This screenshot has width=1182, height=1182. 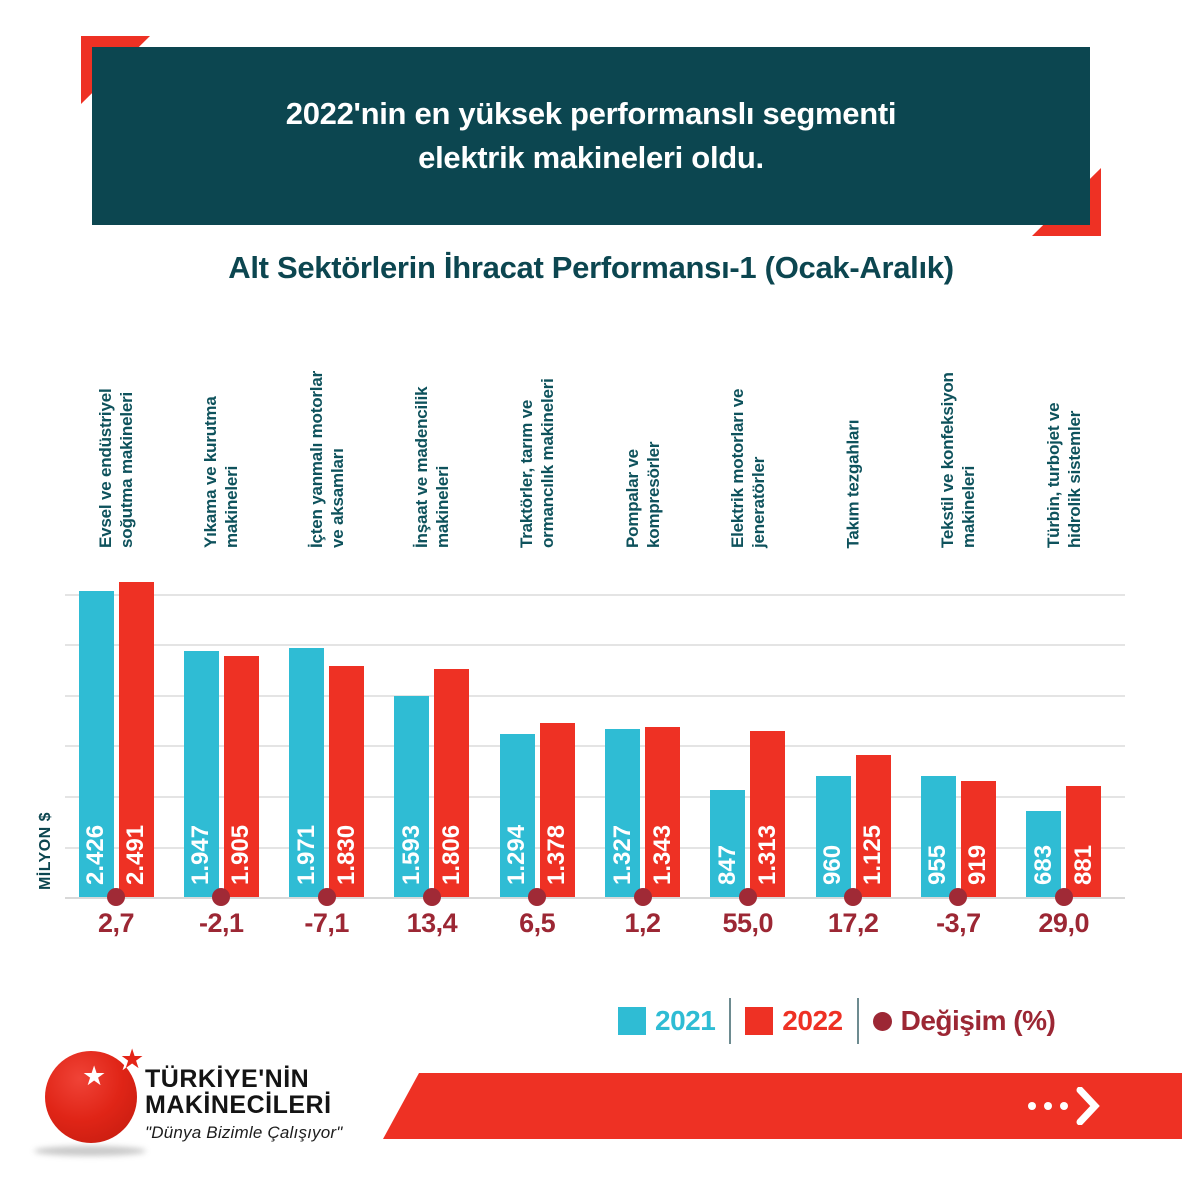 I want to click on logo-shadow, so click(x=90, y=1151).